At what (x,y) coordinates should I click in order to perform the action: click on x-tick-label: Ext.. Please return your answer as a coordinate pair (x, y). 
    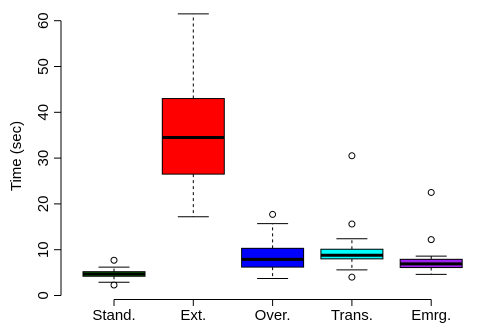
    Looking at the image, I should click on (193, 315).